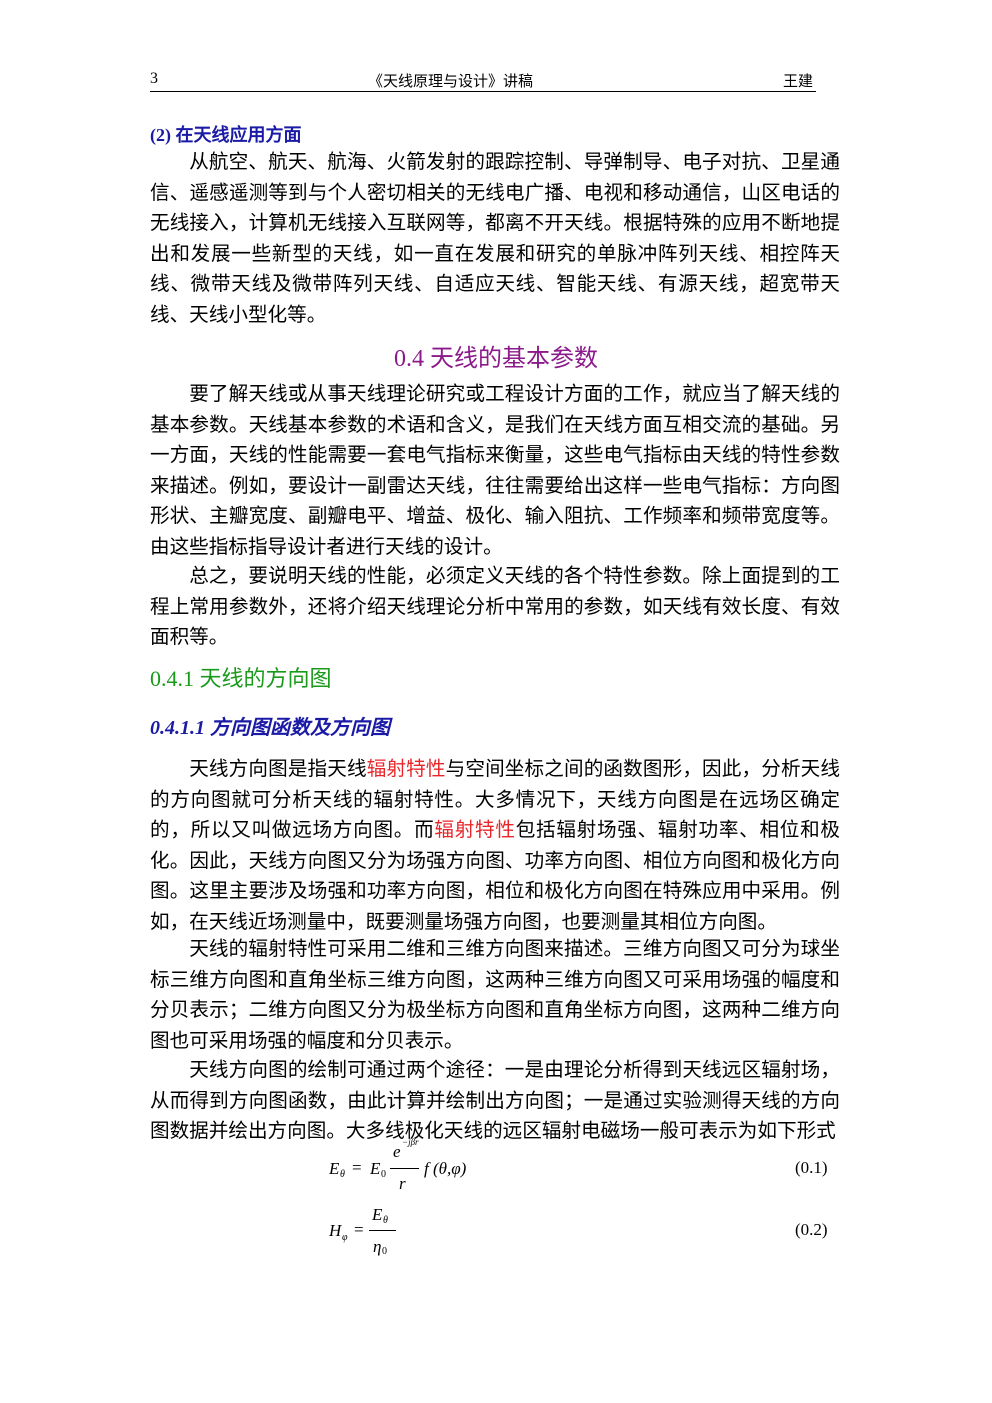 This screenshot has width=992, height=1403. Describe the element at coordinates (335, 1230) in the screenshot. I see `math: H` at that location.